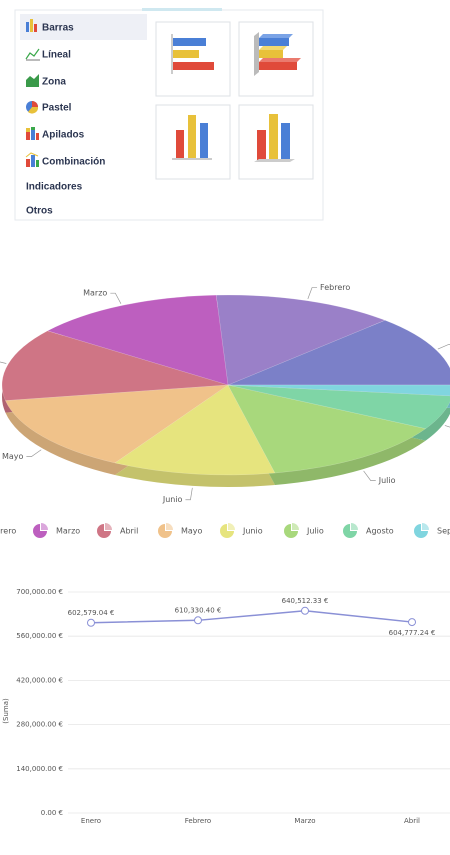  Describe the element at coordinates (56, 55) in the screenshot. I see `menu-item: Líneal` at that location.